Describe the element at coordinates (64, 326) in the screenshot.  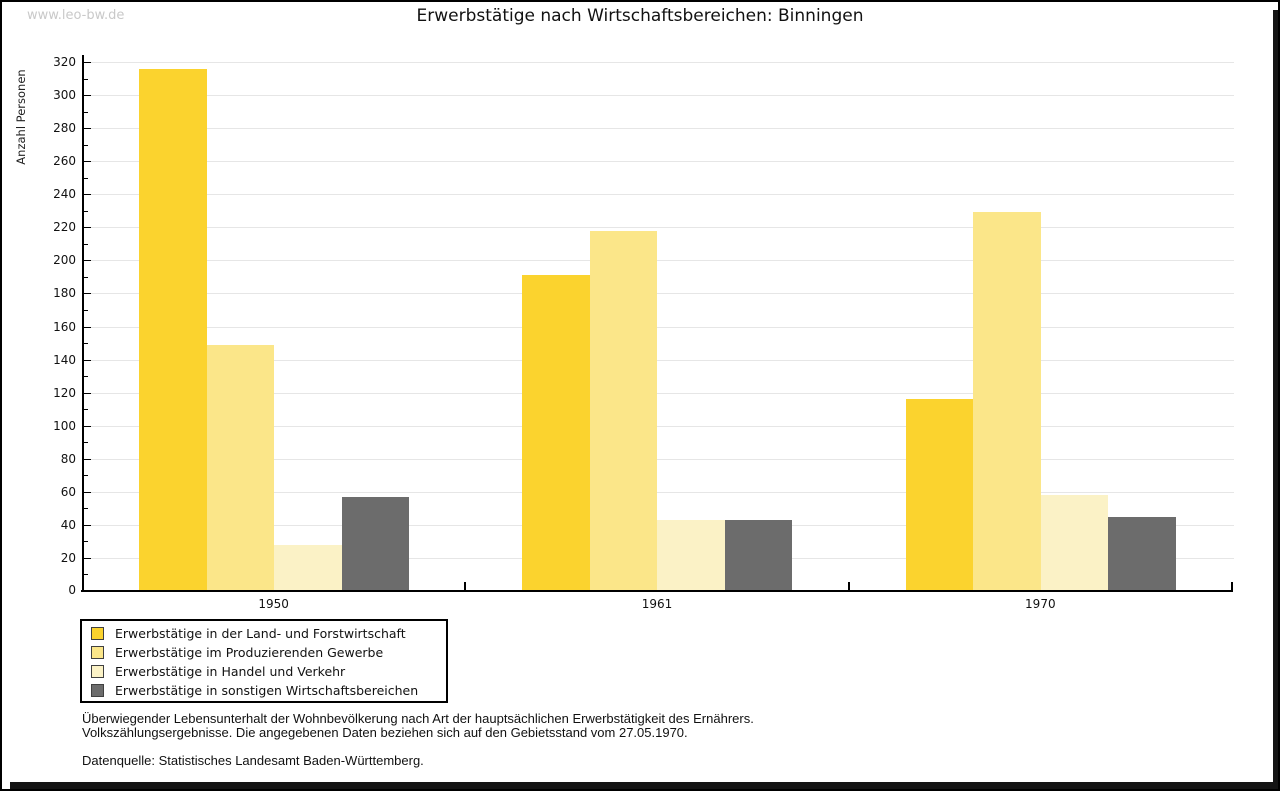
I see `y-tick-label-160: 160` at that location.